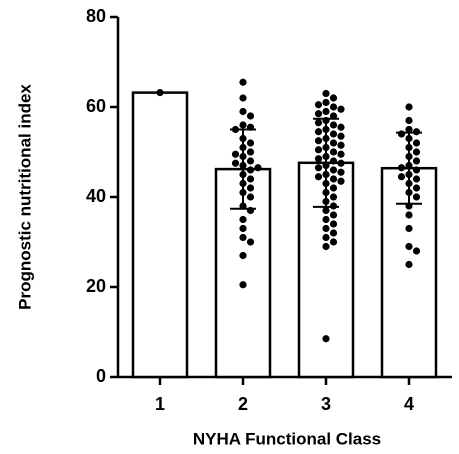 The height and width of the screenshot is (454, 459). I want to click on x-tick-label: 1, so click(160, 404).